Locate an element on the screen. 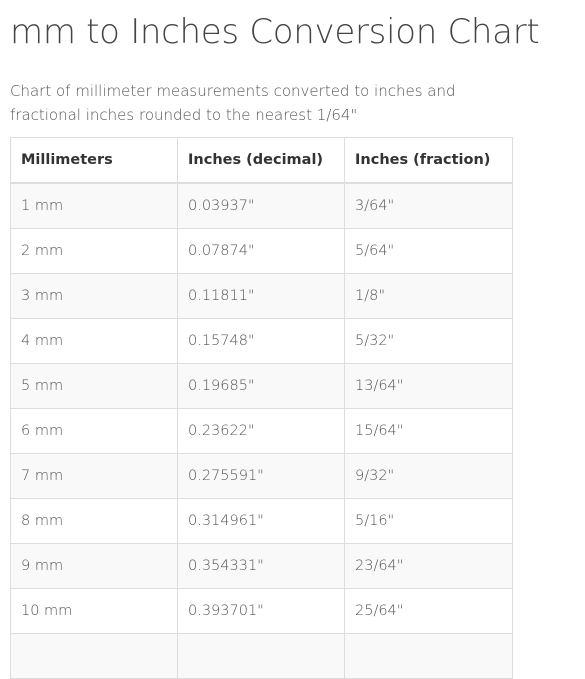 Image resolution: width=585 pixels, height=679 pixels. table-row: 10 mm 0.393701" 25/64" is located at coordinates (261, 611).